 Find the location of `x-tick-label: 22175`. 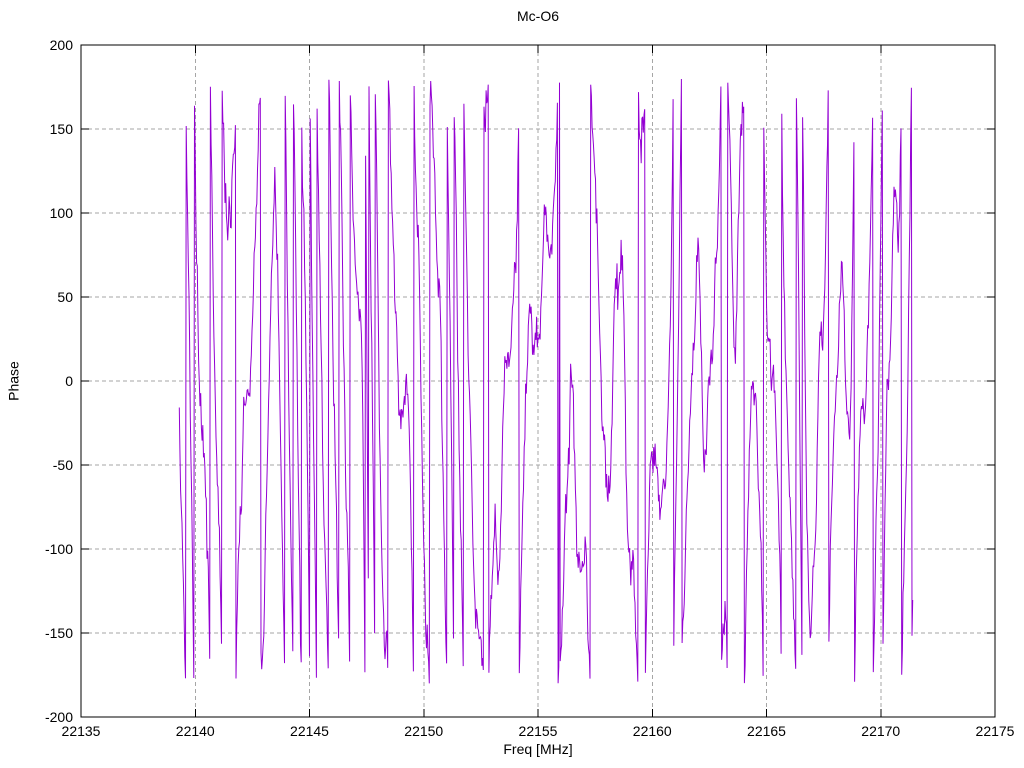

x-tick-label: 22175 is located at coordinates (995, 731).